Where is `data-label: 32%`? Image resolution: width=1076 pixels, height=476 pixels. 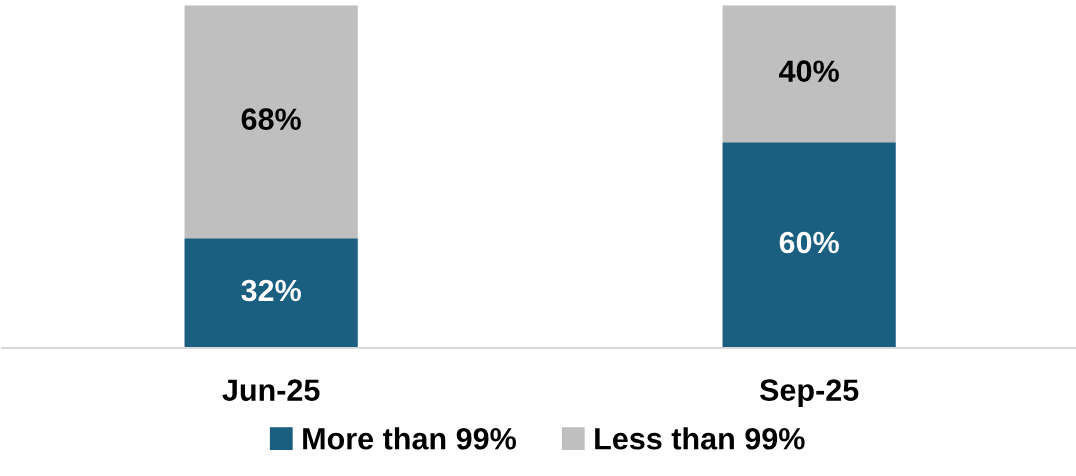
data-label: 32% is located at coordinates (271, 290).